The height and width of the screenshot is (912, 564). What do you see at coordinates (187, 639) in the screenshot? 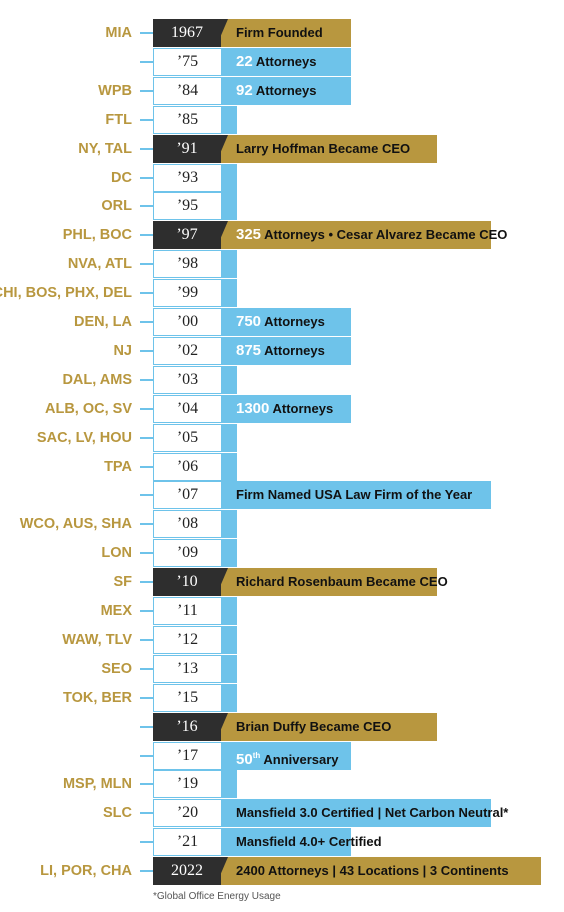
I see `year-label: ’12` at bounding box center [187, 639].